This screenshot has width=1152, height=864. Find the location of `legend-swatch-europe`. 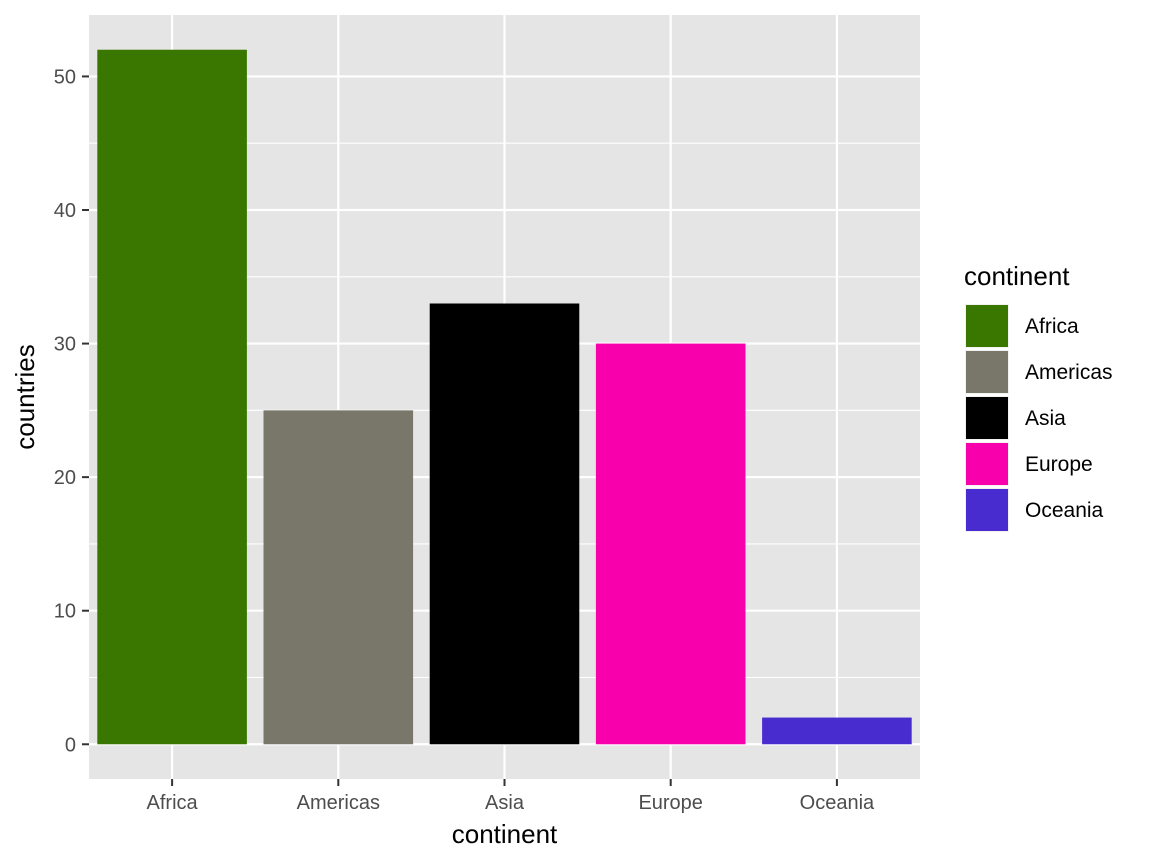

legend-swatch-europe is located at coordinates (987, 464).